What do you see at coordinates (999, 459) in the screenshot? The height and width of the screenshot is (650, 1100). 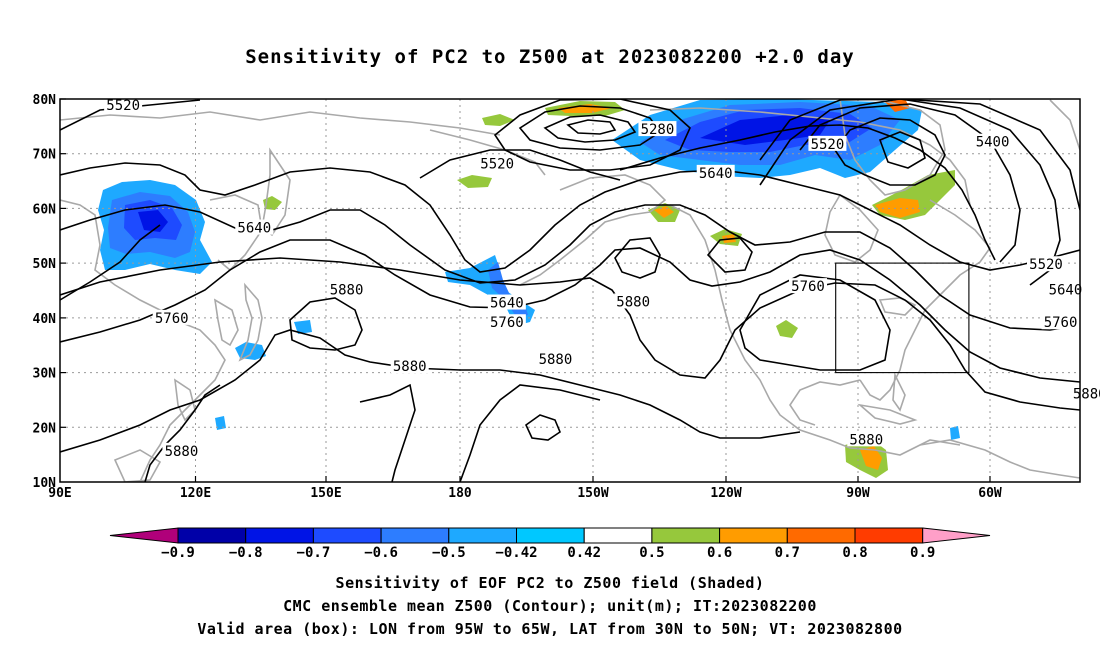 I see `coastline-south-america` at bounding box center [999, 459].